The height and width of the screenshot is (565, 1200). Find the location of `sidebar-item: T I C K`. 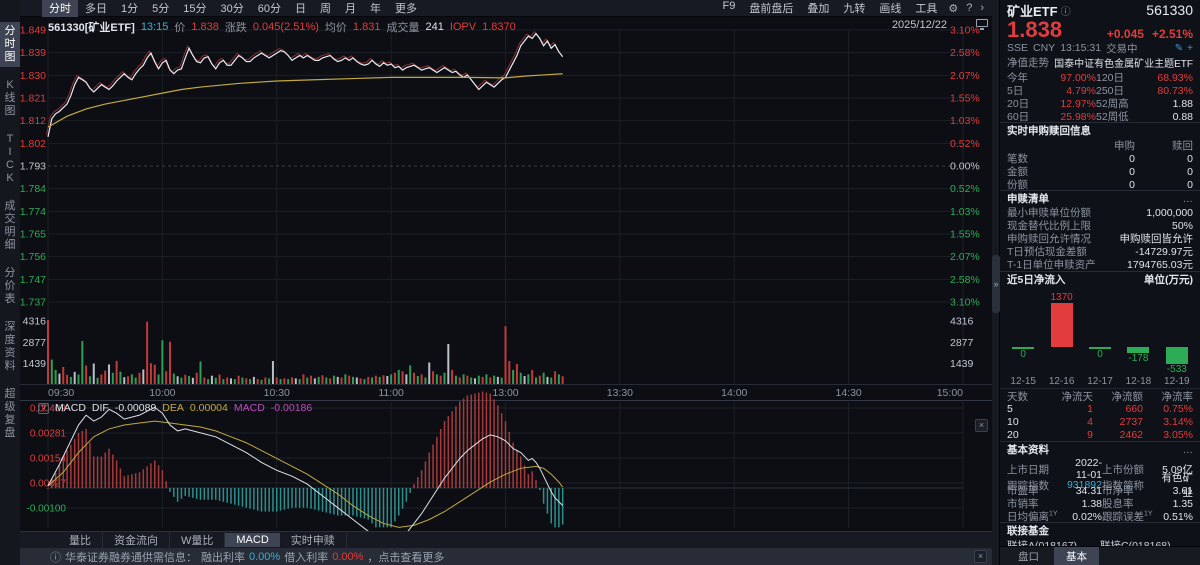

sidebar-item: T I C K is located at coordinates (10, 158).